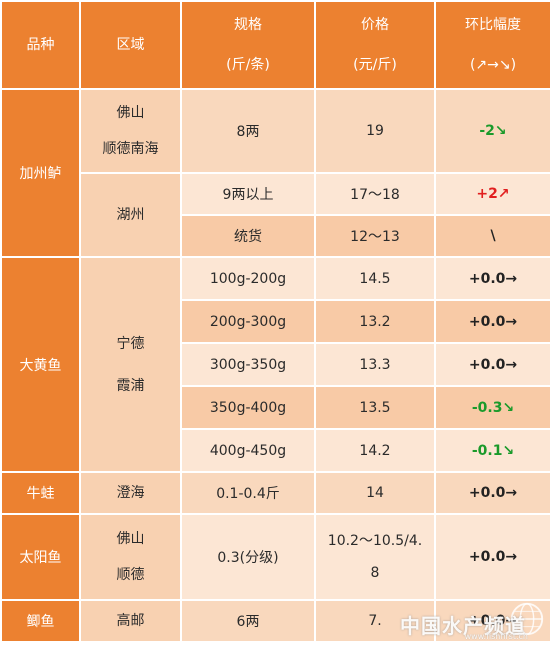 The image size is (550, 650). What do you see at coordinates (527, 619) in the screenshot?
I see `globe-logo-icon` at bounding box center [527, 619].